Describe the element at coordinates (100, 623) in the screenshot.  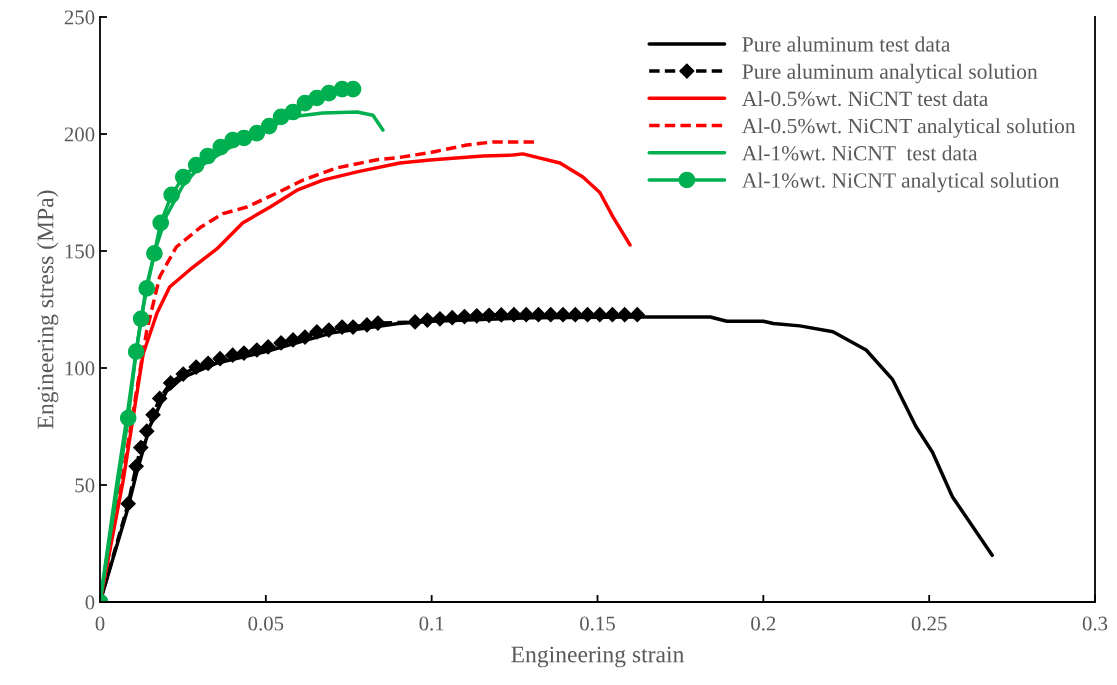
I see `x-tick-label: 0` at that location.